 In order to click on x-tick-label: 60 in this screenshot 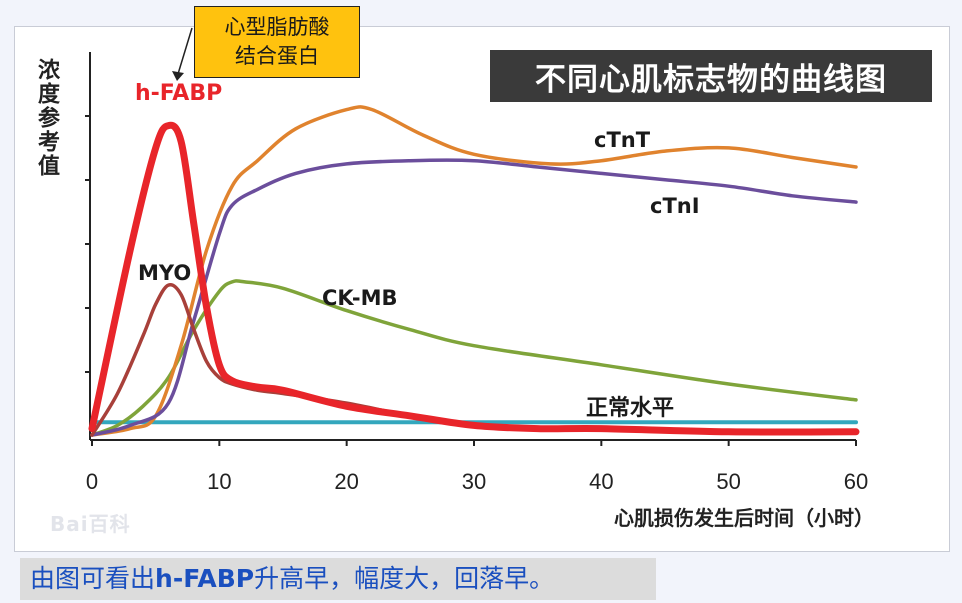, I will do `click(856, 481)`.